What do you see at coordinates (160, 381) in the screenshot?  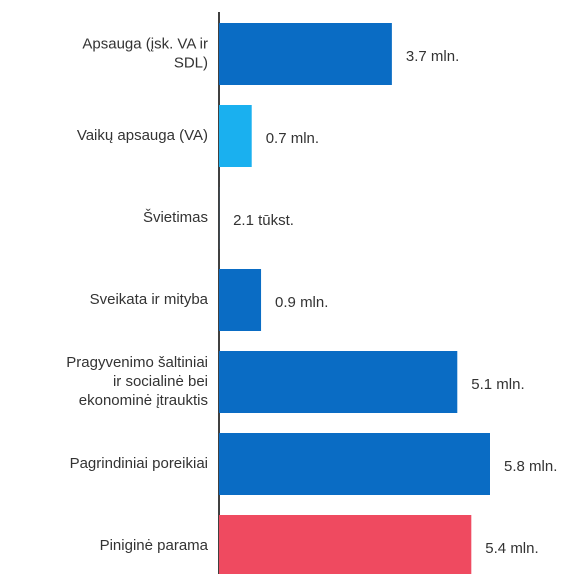 I see `category-line: ir socialinė bei` at bounding box center [160, 381].